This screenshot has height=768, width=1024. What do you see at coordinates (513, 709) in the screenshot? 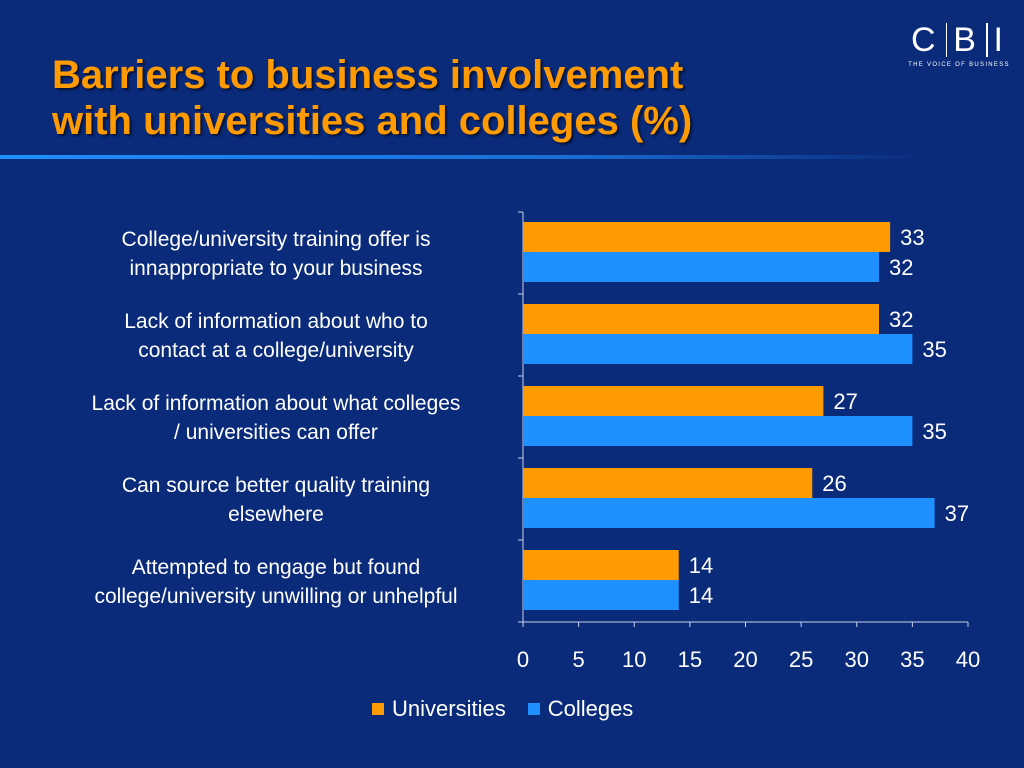
I see `chart-legend: Universities Colleges` at bounding box center [513, 709].